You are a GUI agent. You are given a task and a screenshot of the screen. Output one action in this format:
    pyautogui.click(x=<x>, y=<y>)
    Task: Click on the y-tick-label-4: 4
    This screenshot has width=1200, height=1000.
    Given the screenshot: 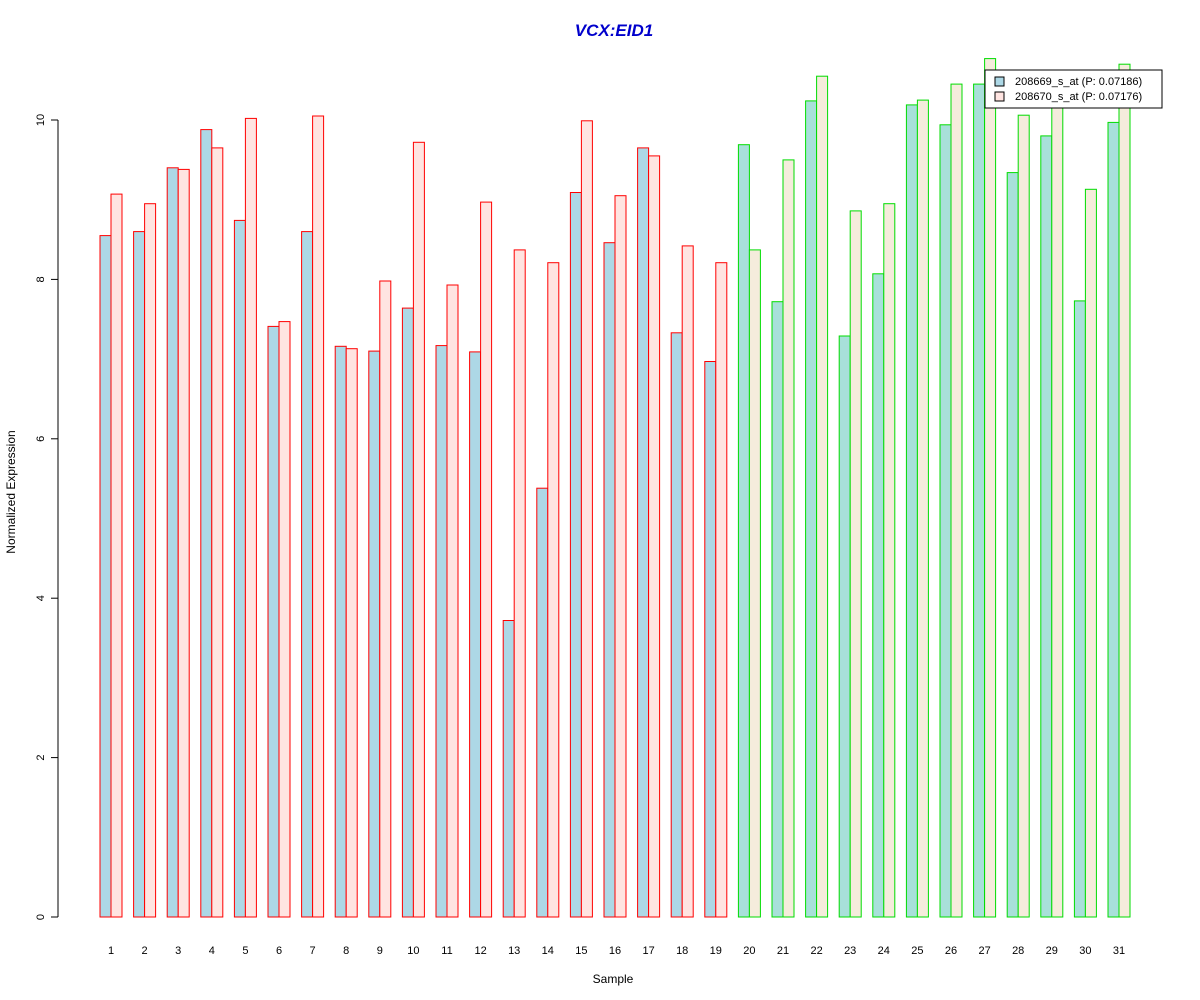 What is the action you would take?
    pyautogui.click(x=41, y=598)
    